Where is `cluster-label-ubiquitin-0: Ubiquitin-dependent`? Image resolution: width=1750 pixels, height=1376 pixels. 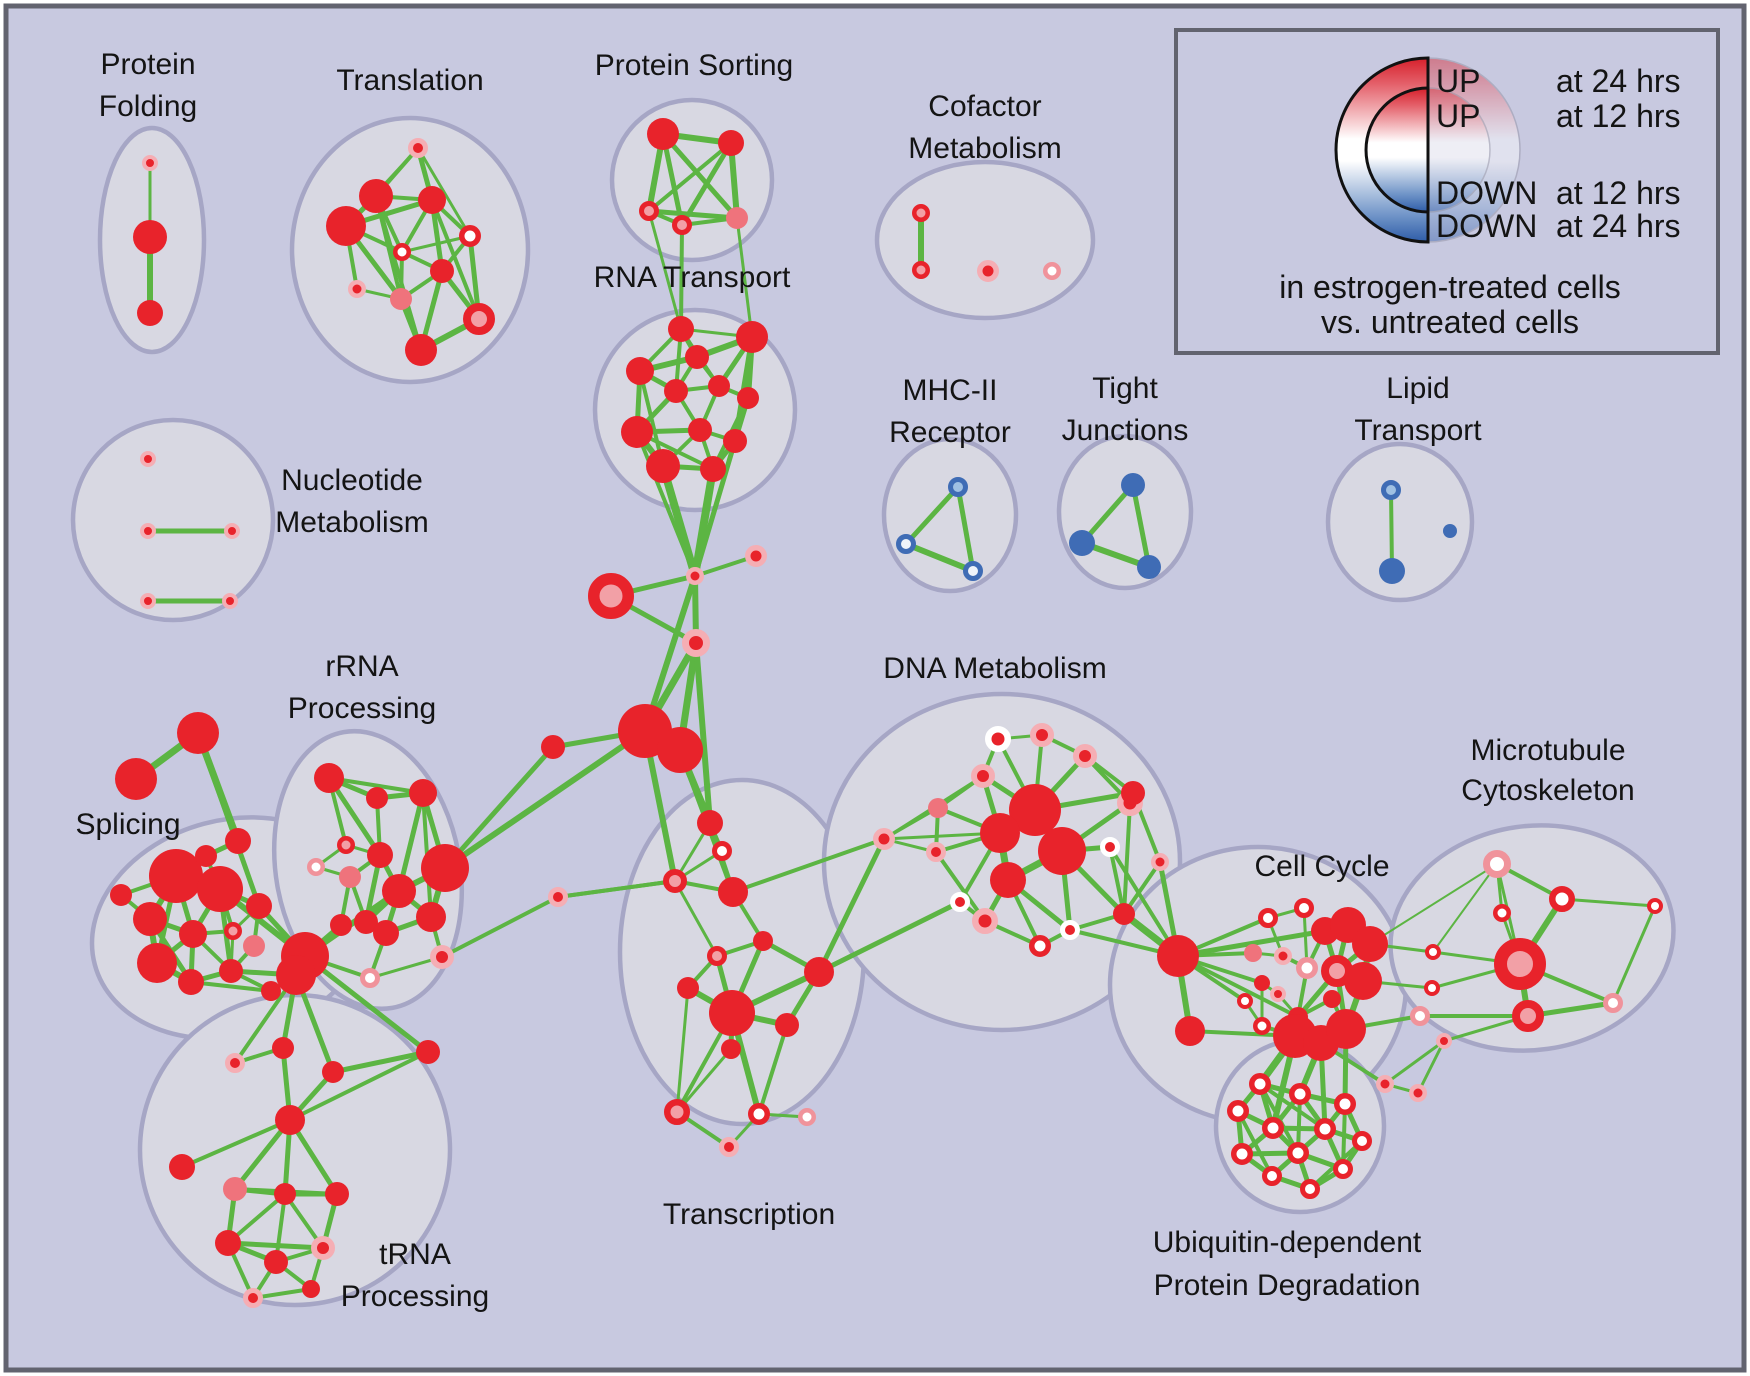 cluster-label-ubiquitin-0: Ubiquitin-dependent is located at coordinates (1287, 1242).